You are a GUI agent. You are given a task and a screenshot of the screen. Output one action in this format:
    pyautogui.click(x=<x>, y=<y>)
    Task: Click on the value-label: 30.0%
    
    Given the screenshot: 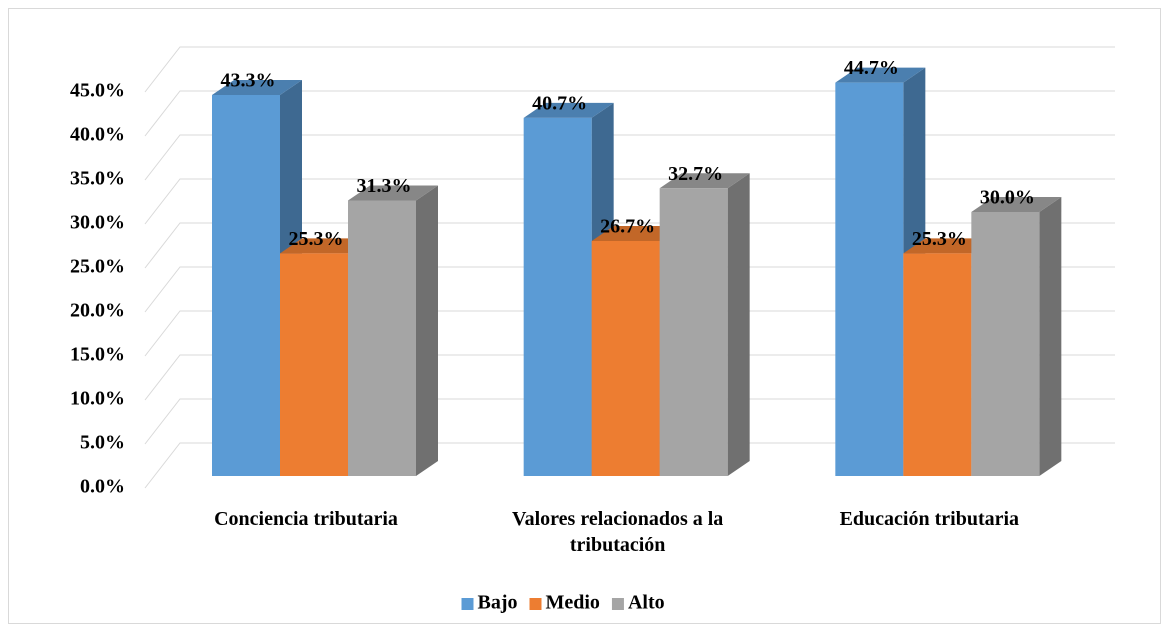 What is the action you would take?
    pyautogui.click(x=1007, y=198)
    